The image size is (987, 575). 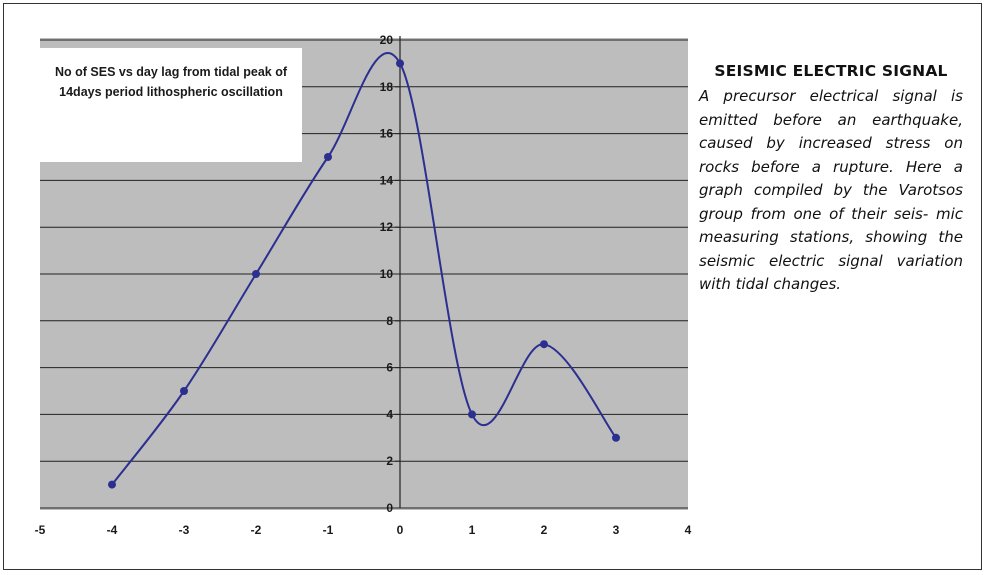 I want to click on x-tick-label: 3, so click(x=616, y=530).